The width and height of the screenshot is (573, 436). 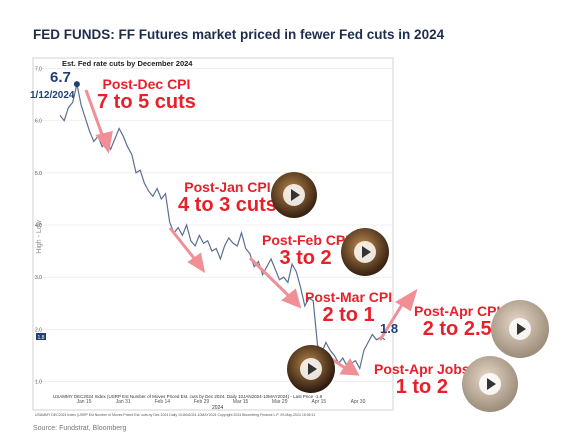 I want to click on last-price-box-label: 1.8, so click(x=41, y=338).